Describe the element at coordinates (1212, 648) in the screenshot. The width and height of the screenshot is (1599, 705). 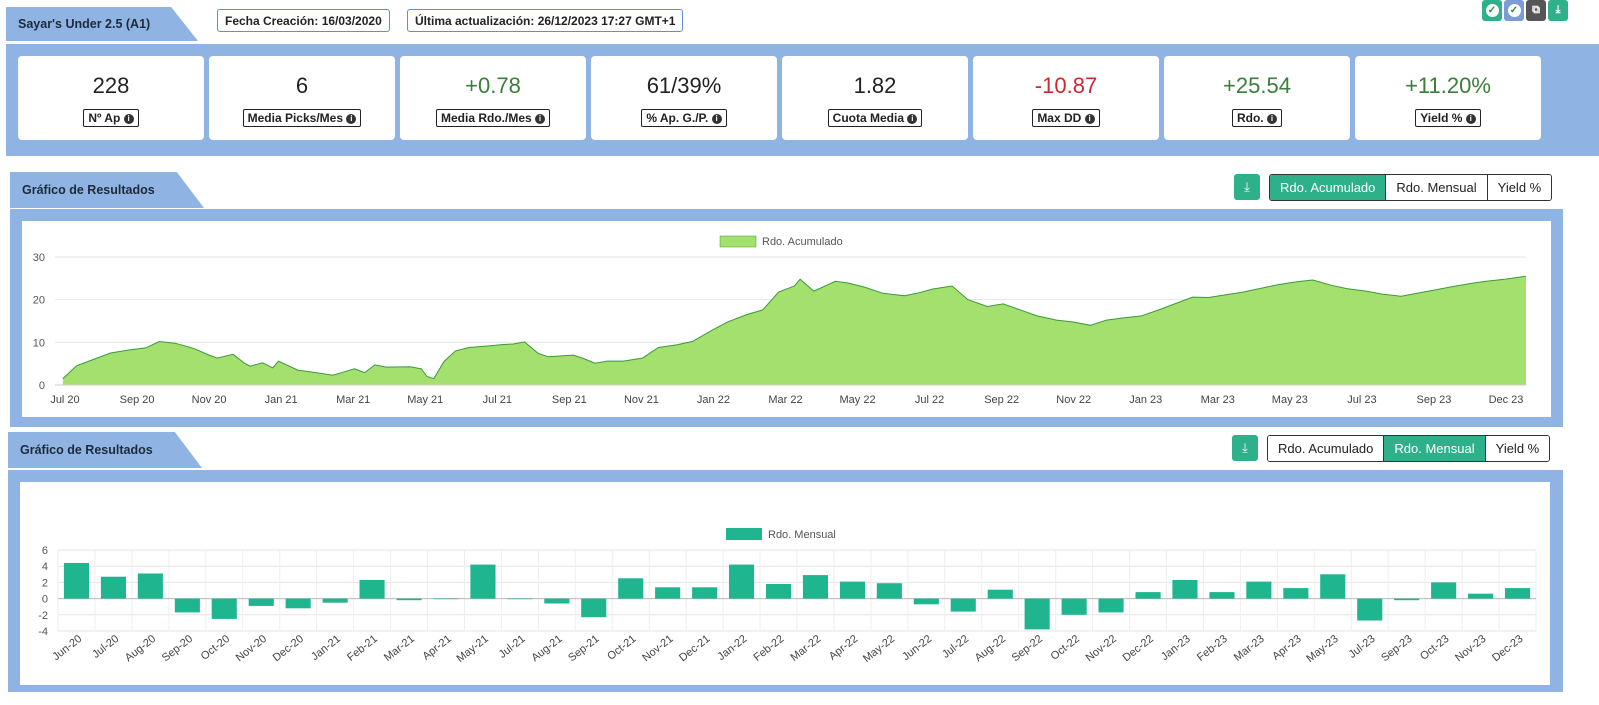
I see `x-tick-label: Feb-23` at that location.